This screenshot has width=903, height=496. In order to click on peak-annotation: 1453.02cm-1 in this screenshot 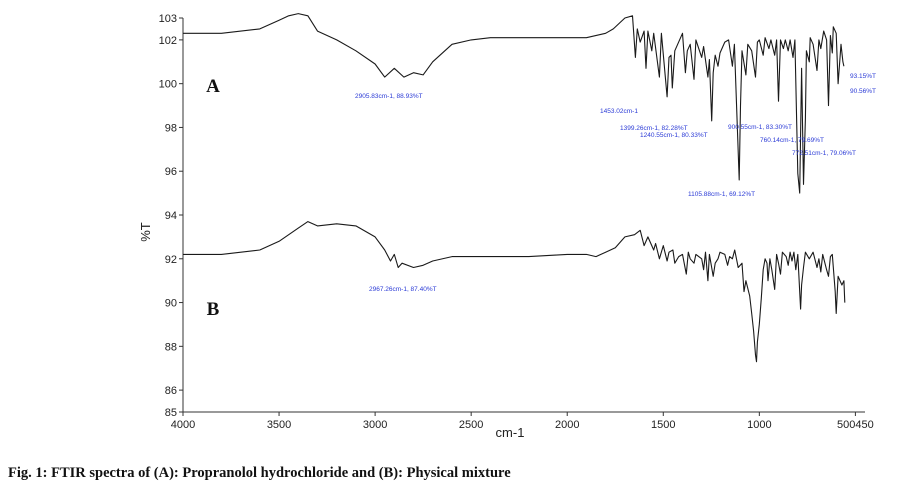, I will do `click(619, 111)`.